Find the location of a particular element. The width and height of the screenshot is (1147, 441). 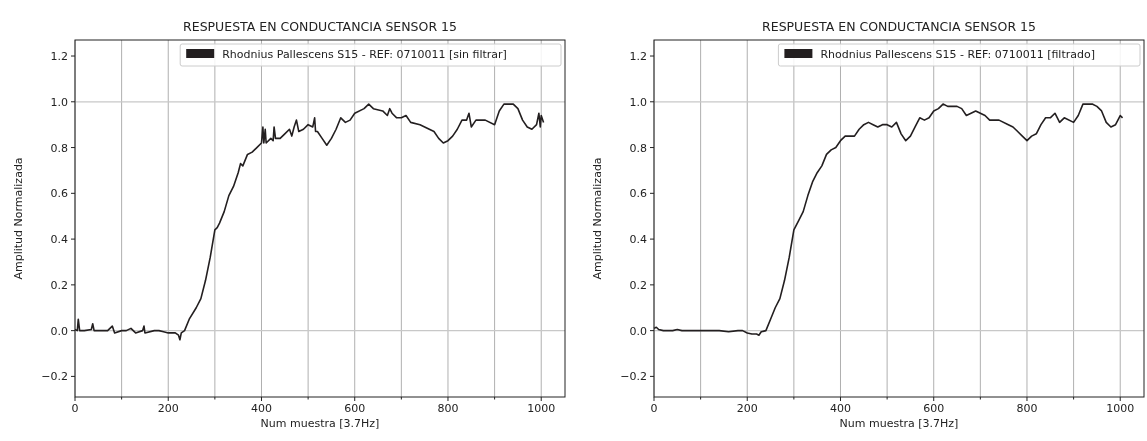

legend-label: Rhodnius Pallescens S15 - REF: 0710011 [sin filtrar] is located at coordinates (364, 54).